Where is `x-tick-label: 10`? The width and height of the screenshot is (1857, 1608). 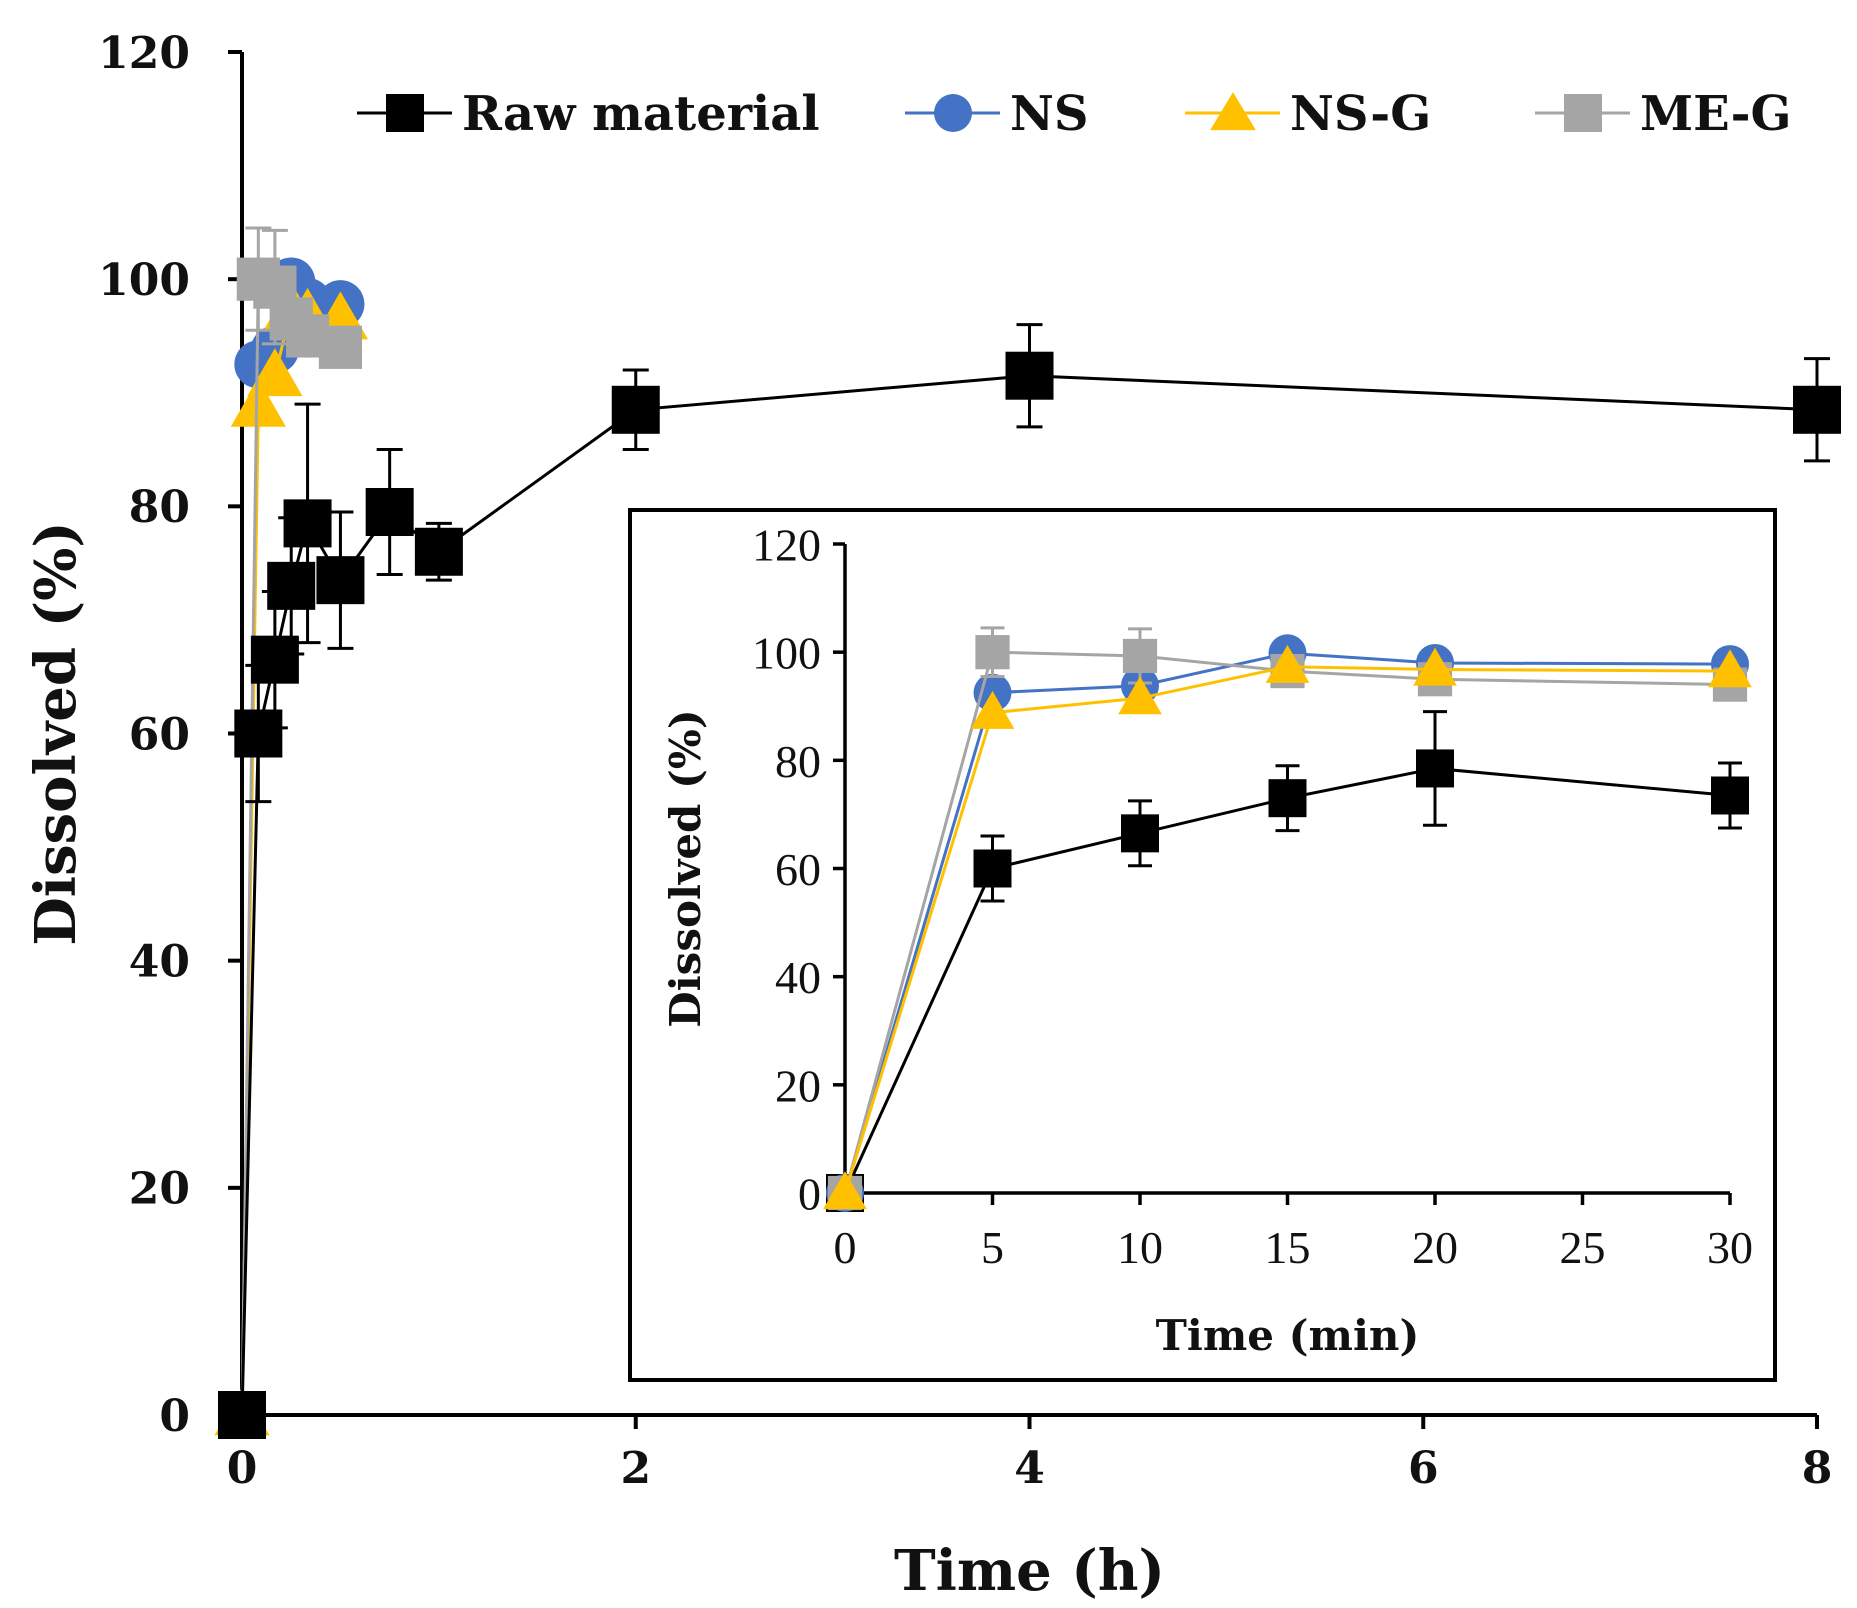
x-tick-label: 10 is located at coordinates (1140, 1247).